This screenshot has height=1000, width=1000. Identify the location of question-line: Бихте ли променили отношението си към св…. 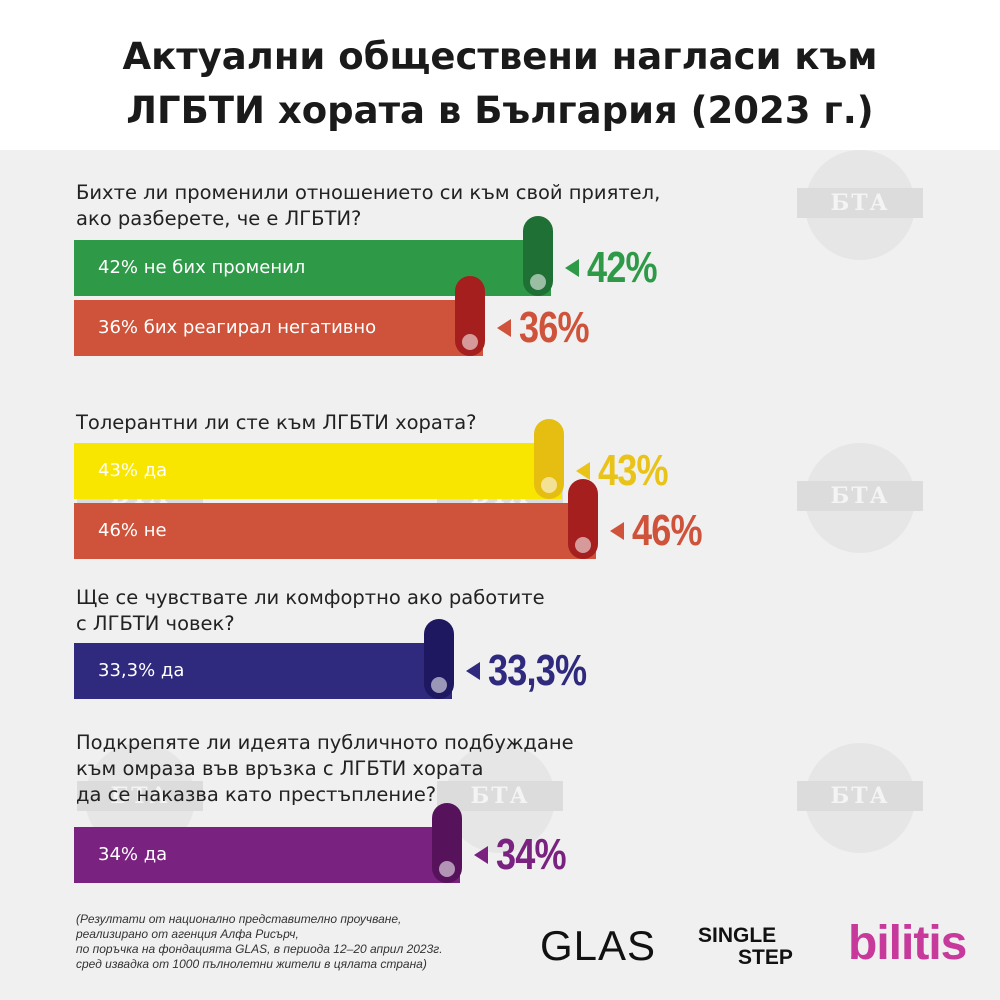
(368, 192).